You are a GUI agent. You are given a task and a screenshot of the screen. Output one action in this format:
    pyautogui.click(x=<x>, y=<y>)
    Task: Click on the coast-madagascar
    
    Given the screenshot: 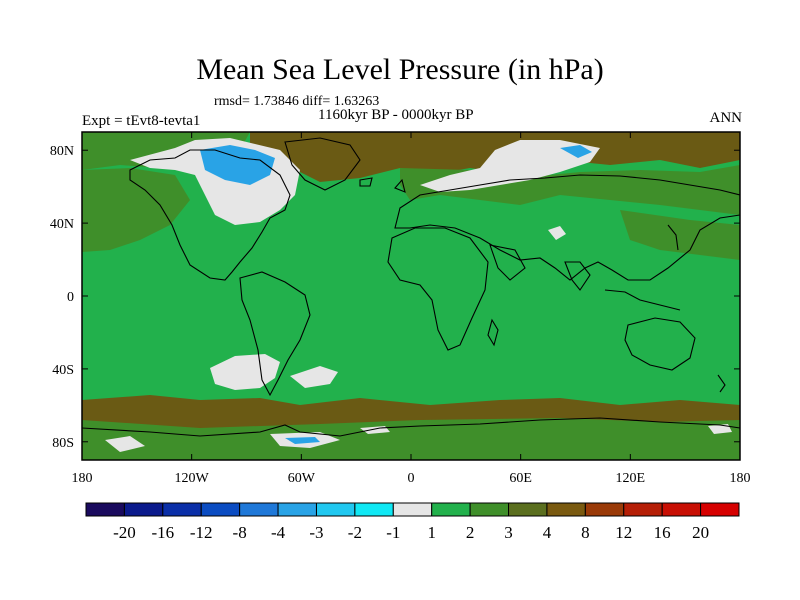 What is the action you would take?
    pyautogui.click(x=493, y=332)
    